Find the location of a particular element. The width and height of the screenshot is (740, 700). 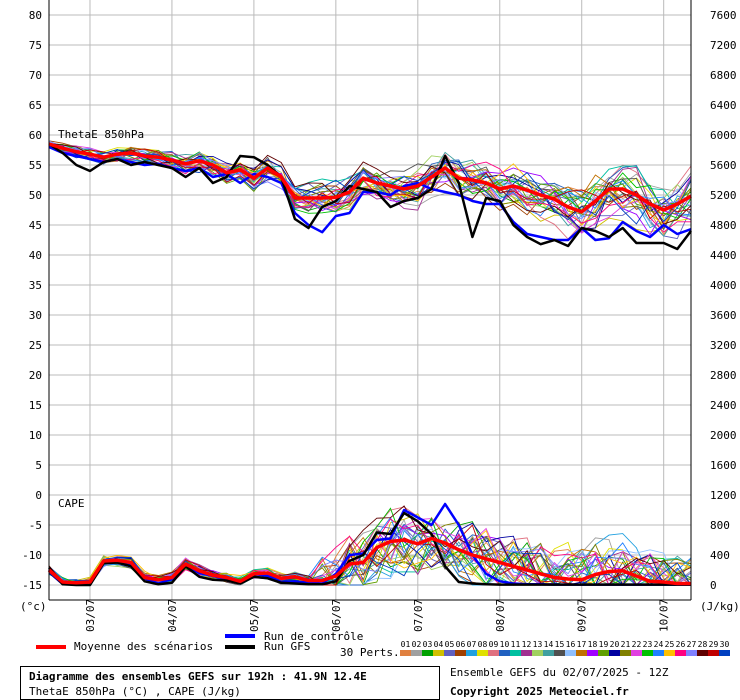

mean-legend-label: Moyenne des scénarios is located at coordinates (144, 646).